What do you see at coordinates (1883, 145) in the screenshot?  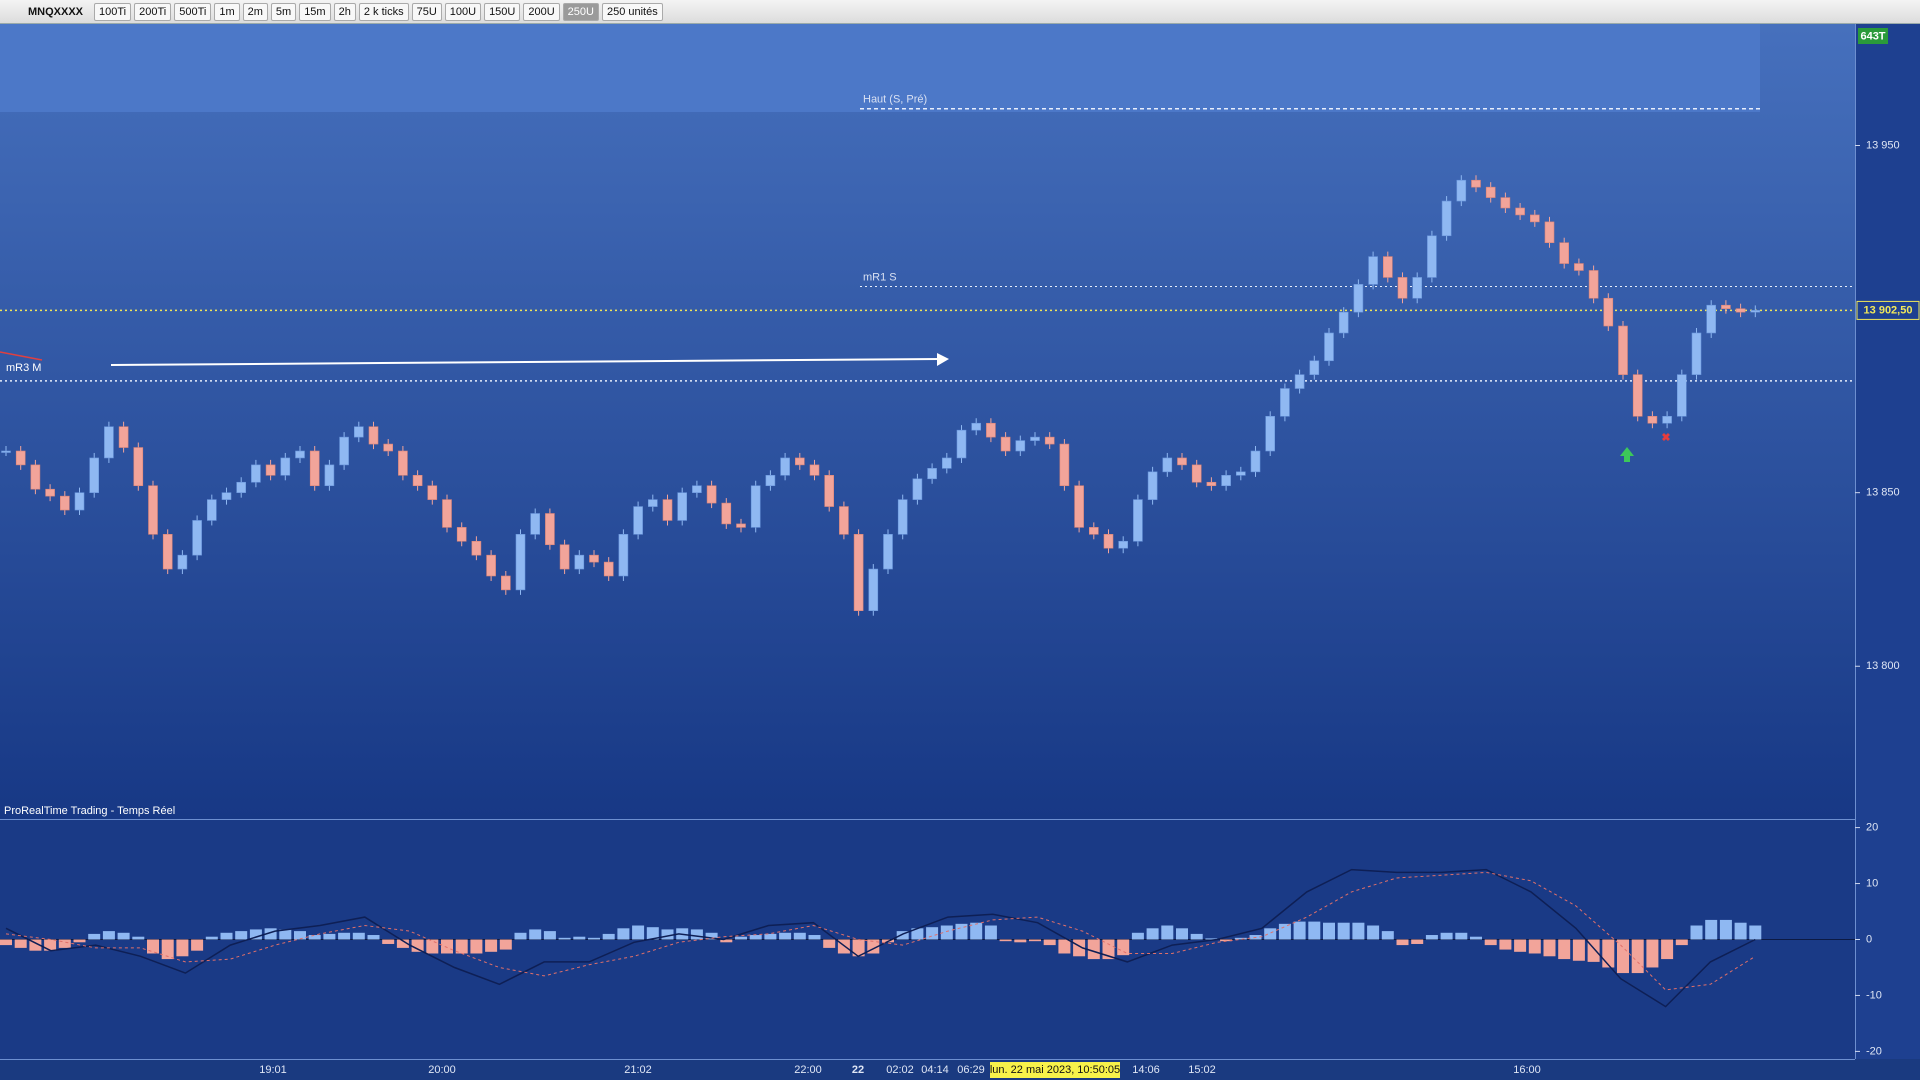 I see `y-tick-label: 13 950` at bounding box center [1883, 145].